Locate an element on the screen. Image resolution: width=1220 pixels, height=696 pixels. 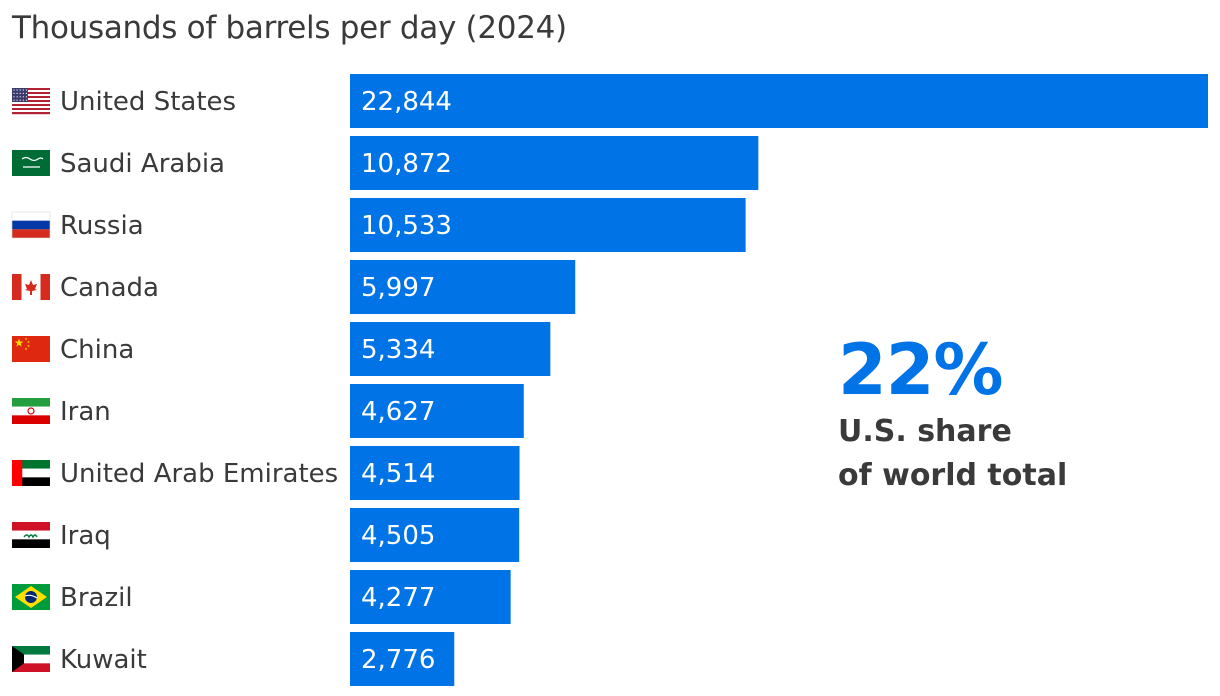
us-flag-icon is located at coordinates (31, 101).